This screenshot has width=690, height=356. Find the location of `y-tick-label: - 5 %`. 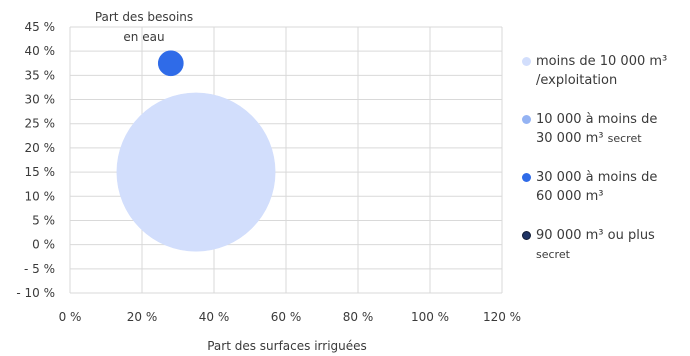

y-tick-label: - 5 % is located at coordinates (39, 269).